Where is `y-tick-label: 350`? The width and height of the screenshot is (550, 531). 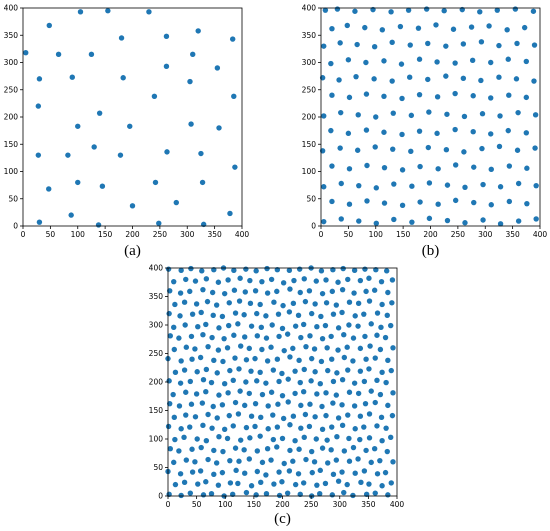
y-tick-label: 350 is located at coordinates (11, 35).